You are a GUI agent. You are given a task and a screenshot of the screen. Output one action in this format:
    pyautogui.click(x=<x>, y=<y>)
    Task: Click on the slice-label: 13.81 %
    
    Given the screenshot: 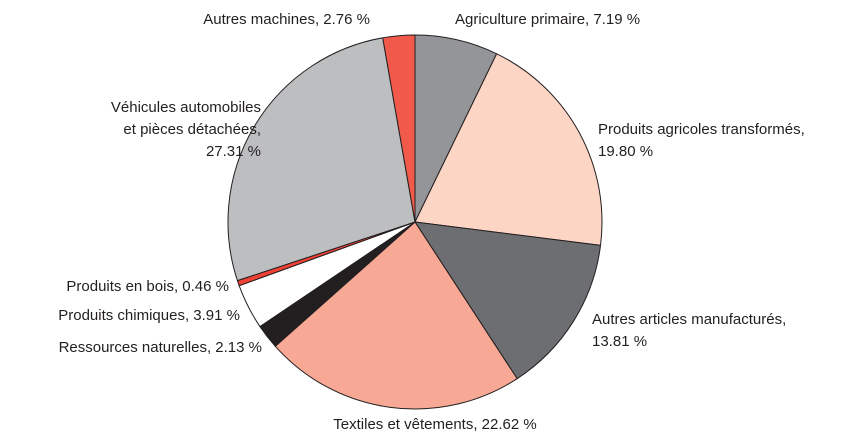 What is the action you would take?
    pyautogui.click(x=619, y=341)
    